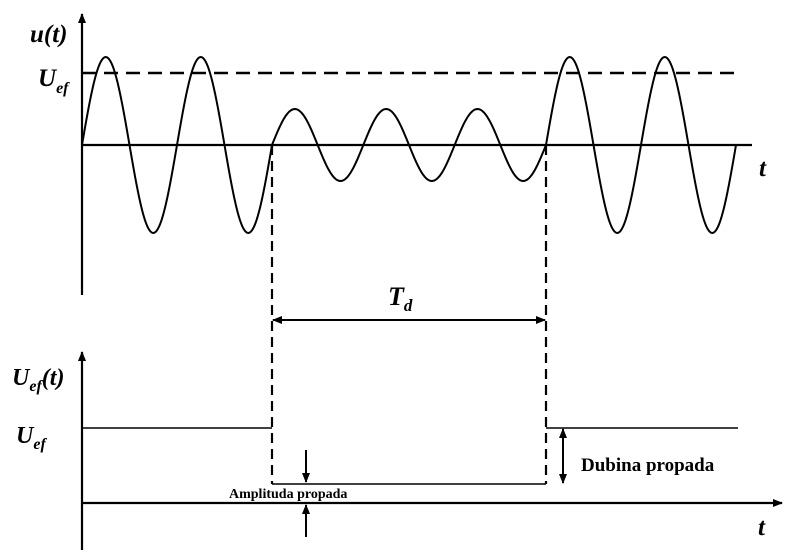 This screenshot has height=560, width=786. I want to click on bottom-level-label: Uef, so click(31, 438).